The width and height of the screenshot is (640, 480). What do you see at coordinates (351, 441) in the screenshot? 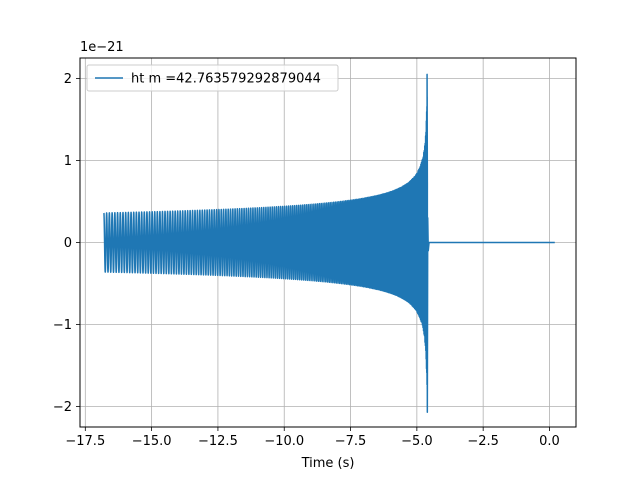
I see `x-tick-label: −7.5` at bounding box center [351, 441].